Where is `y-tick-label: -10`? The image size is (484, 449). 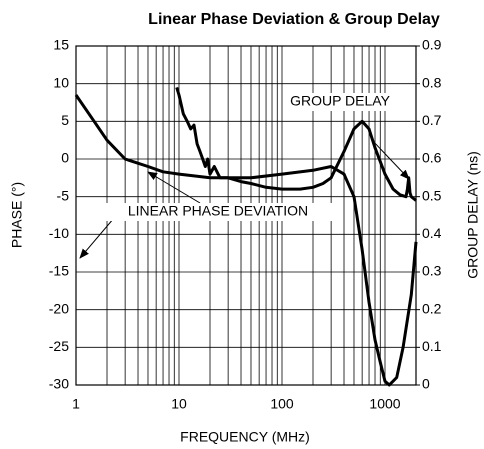
y-tick-label: -10 is located at coordinates (59, 233).